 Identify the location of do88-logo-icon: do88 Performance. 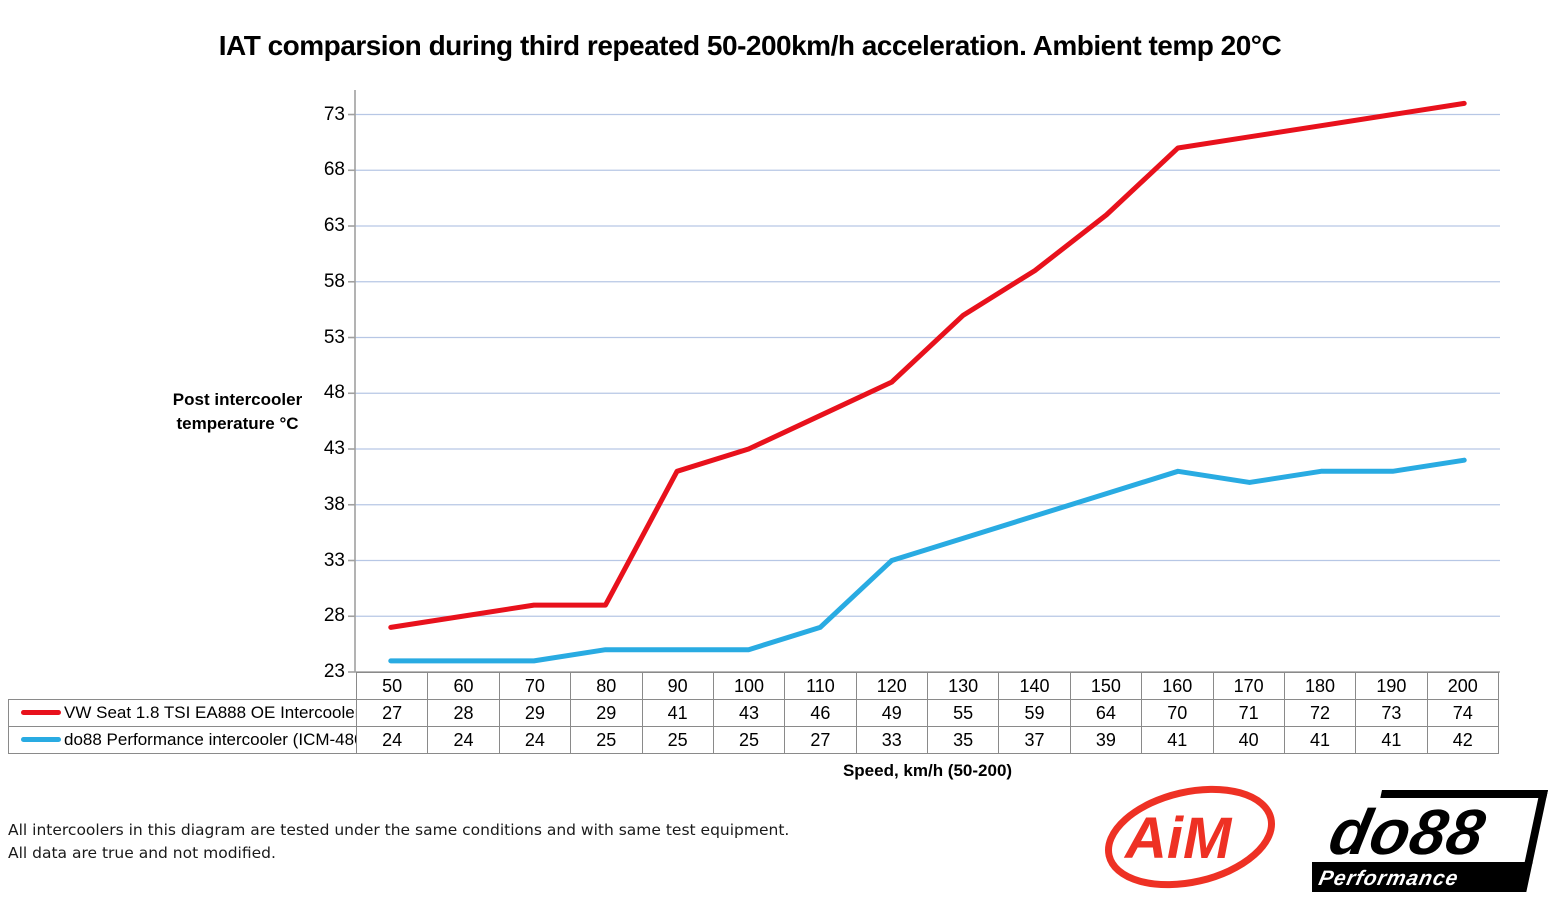
(1430, 841).